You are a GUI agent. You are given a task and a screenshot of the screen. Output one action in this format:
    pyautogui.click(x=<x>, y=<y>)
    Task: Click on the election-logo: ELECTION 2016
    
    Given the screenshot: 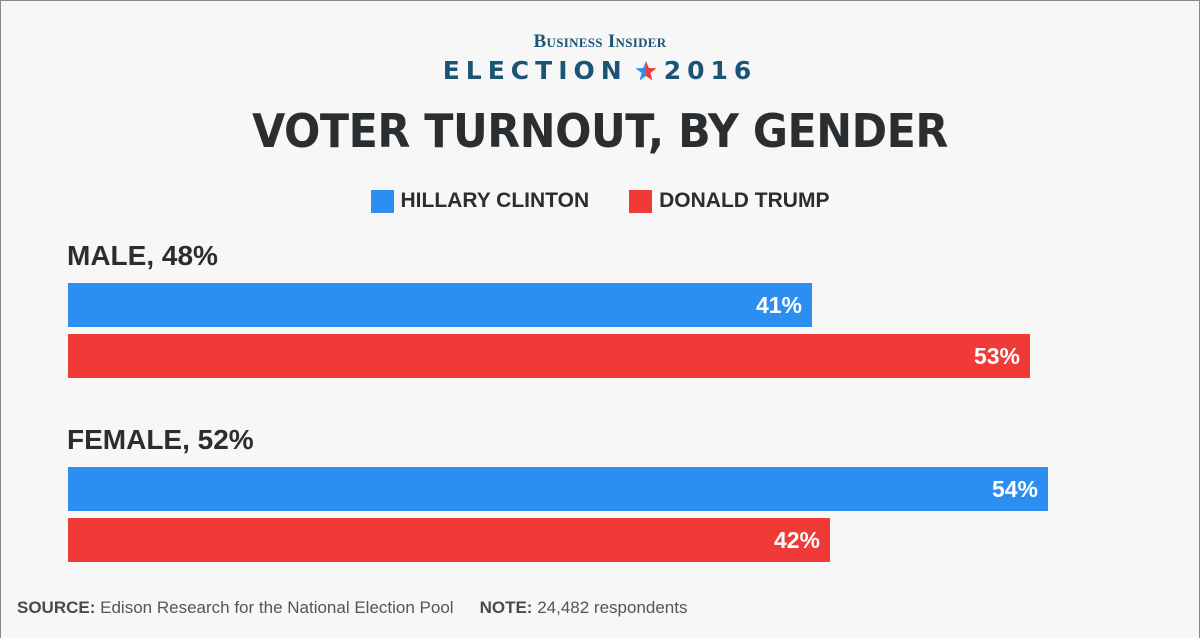 What is the action you would take?
    pyautogui.click(x=600, y=70)
    